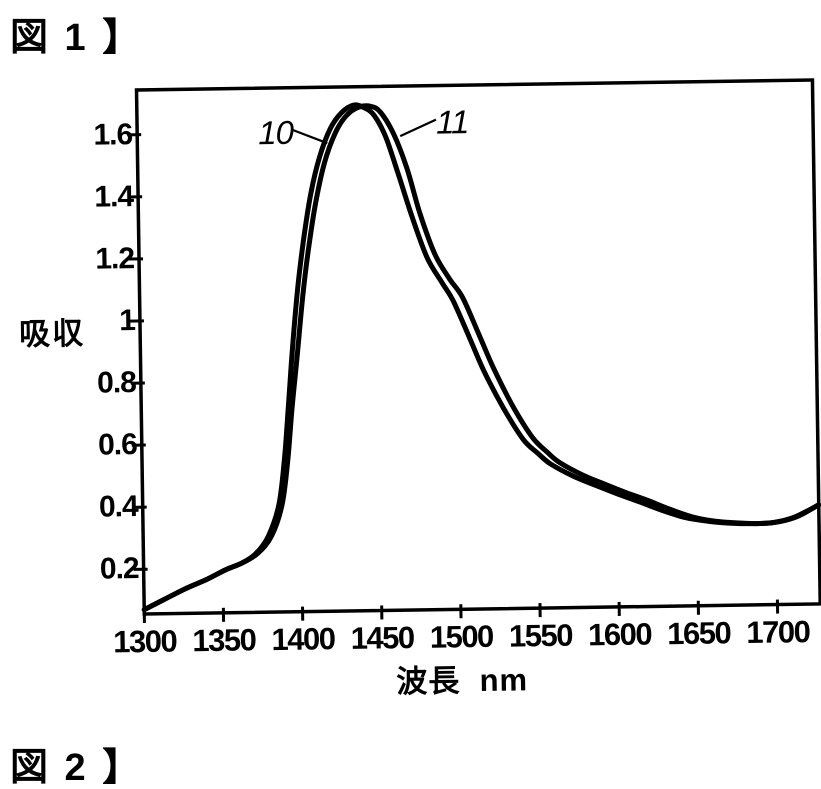 This screenshot has height=789, width=821. Describe the element at coordinates (418, 128) in the screenshot. I see `curve-11-leader-line` at that location.